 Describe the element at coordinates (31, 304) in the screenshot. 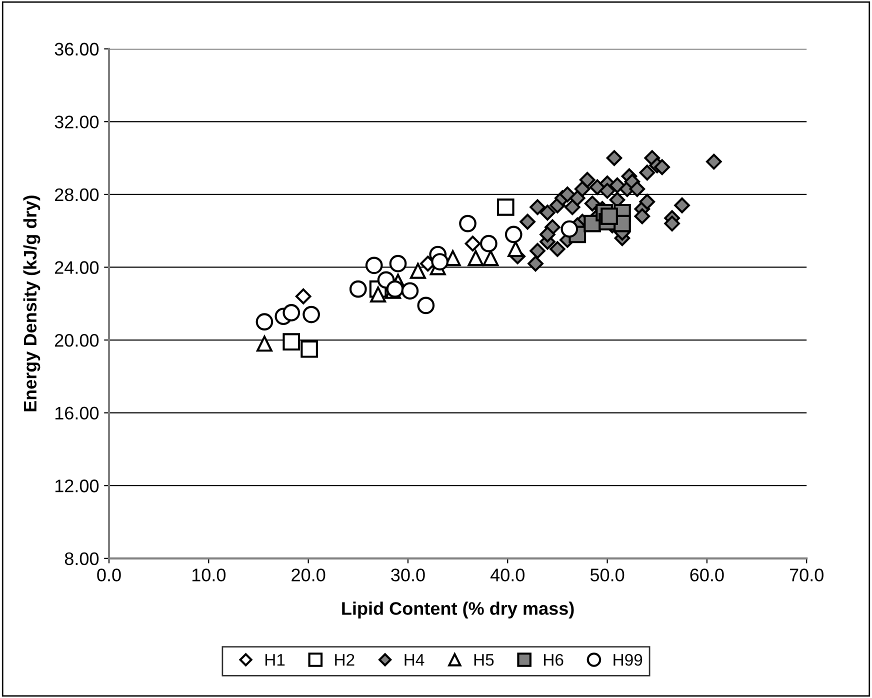

I see `y-axis-title: Energy Density (kJ/g dry)` at that location.